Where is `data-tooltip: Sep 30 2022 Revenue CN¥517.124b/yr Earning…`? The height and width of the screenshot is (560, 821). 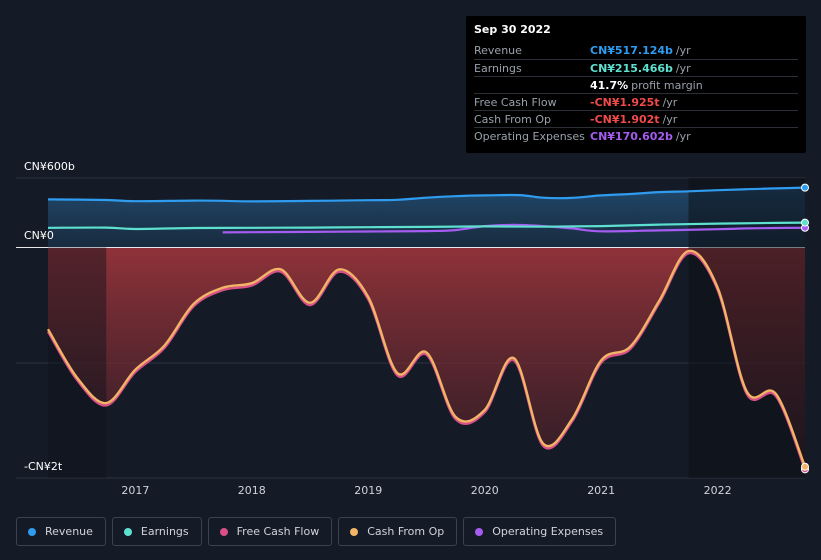
data-tooltip: Sep 30 2022 Revenue CN¥517.124b/yr Earning… is located at coordinates (636, 84).